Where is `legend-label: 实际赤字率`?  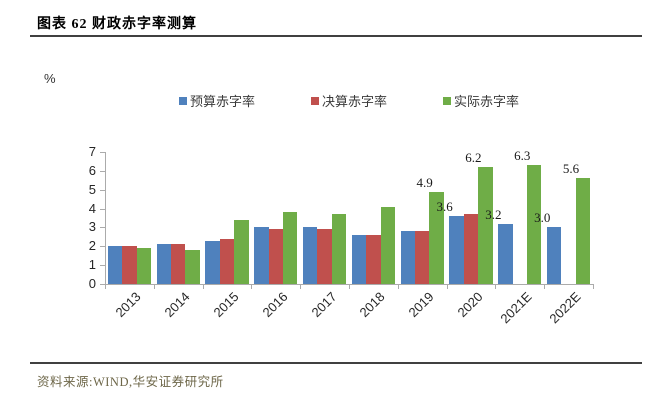 legend-label: 实际赤字率 is located at coordinates (487, 101).